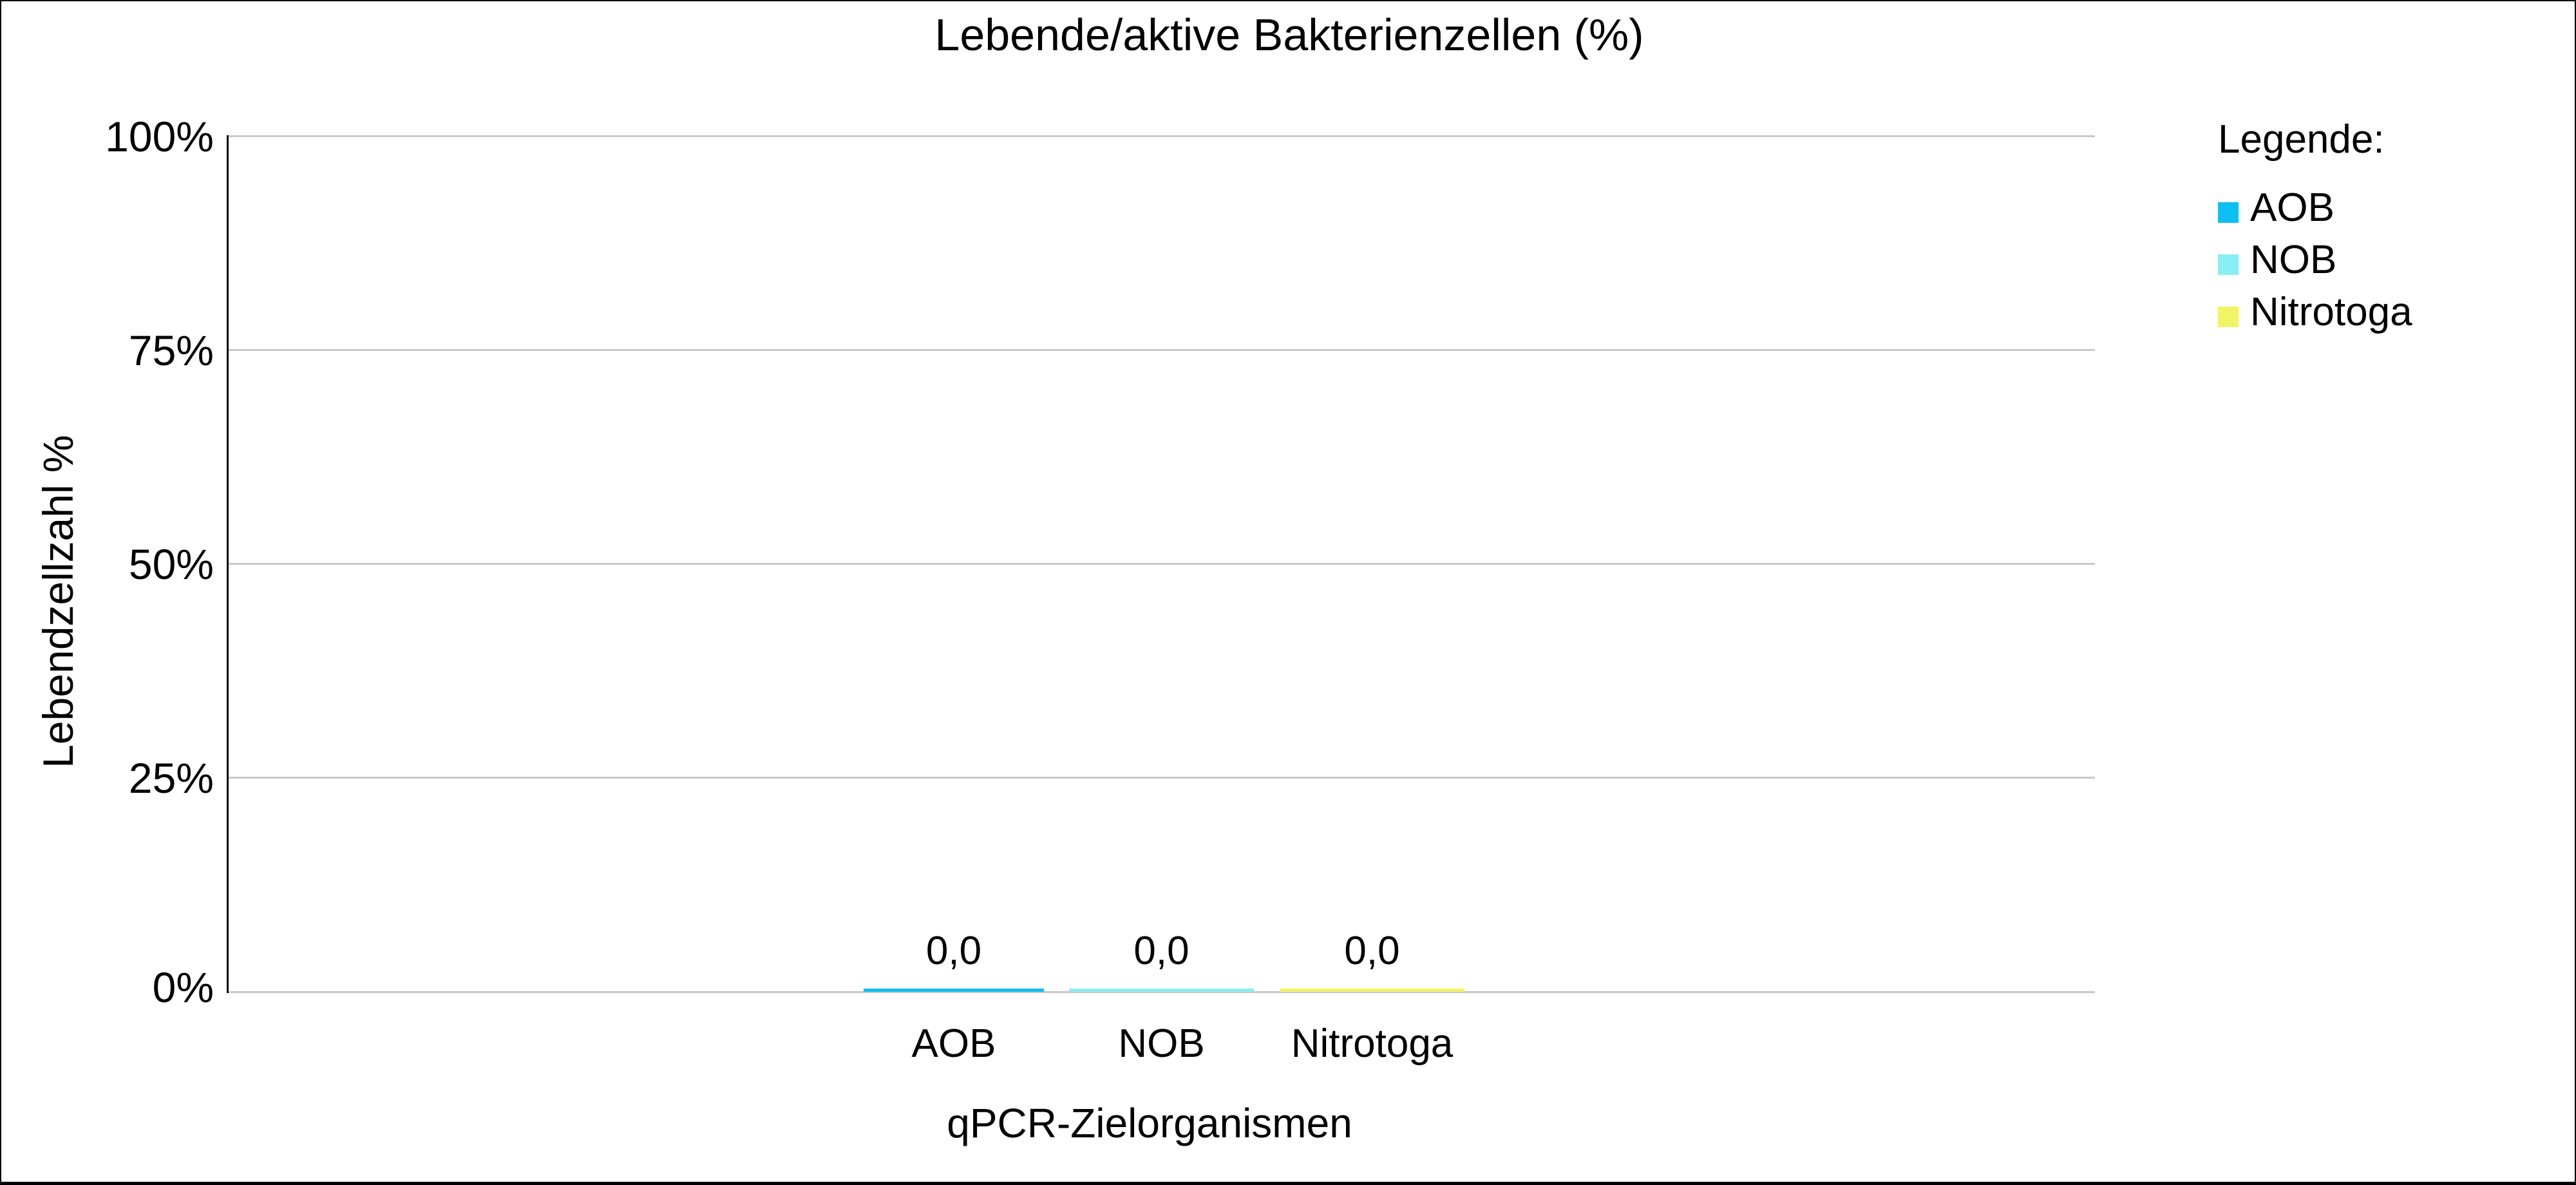  What do you see at coordinates (1161, 1043) in the screenshot?
I see `x-category-nob: NOB` at bounding box center [1161, 1043].